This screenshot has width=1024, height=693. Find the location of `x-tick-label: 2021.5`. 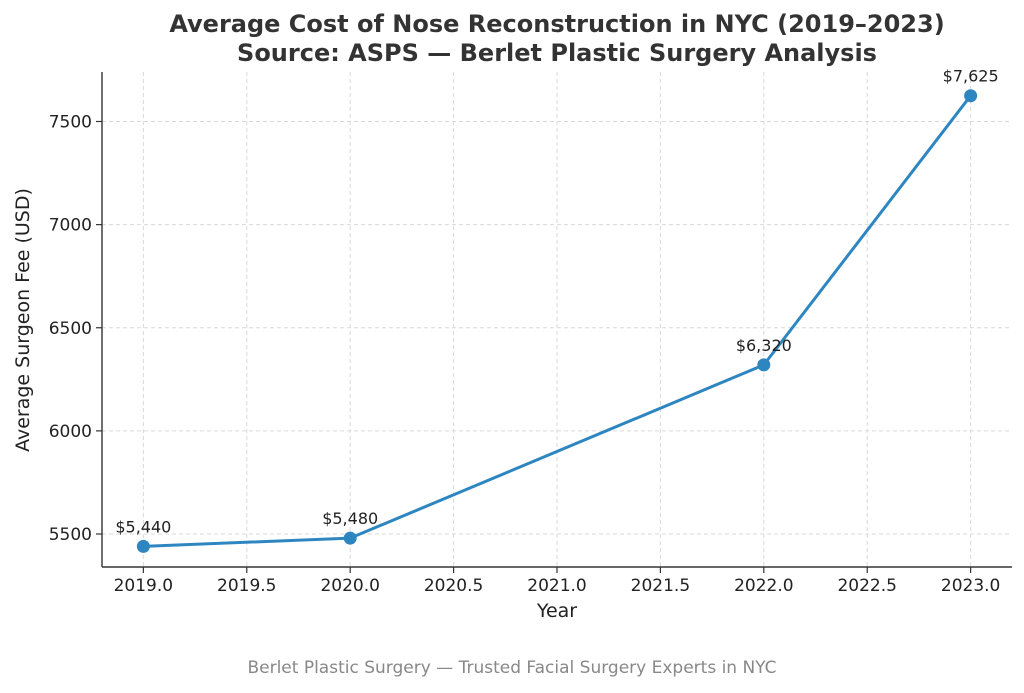

x-tick-label: 2021.5 is located at coordinates (660, 586).